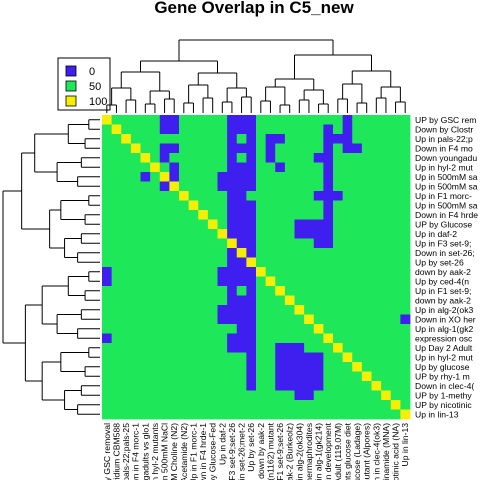 The image size is (480, 480). I want to click on column-label: Up by set-26, so click(251, 447).